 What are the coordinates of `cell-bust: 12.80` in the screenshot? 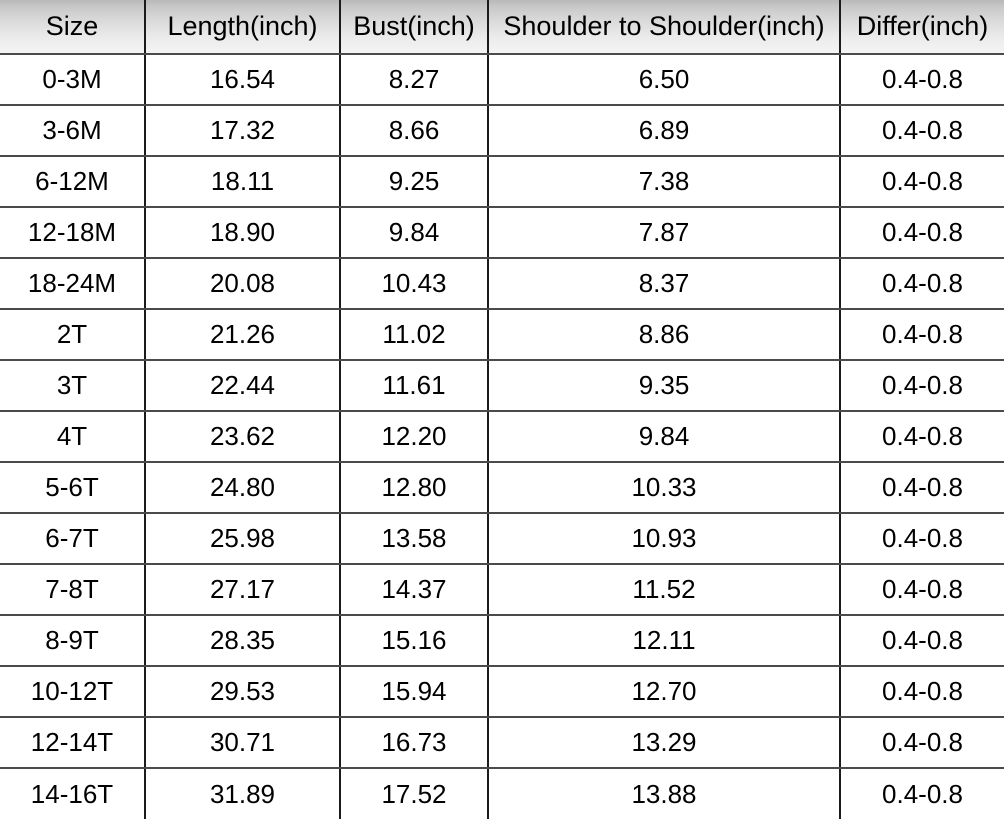 It's located at (414, 488).